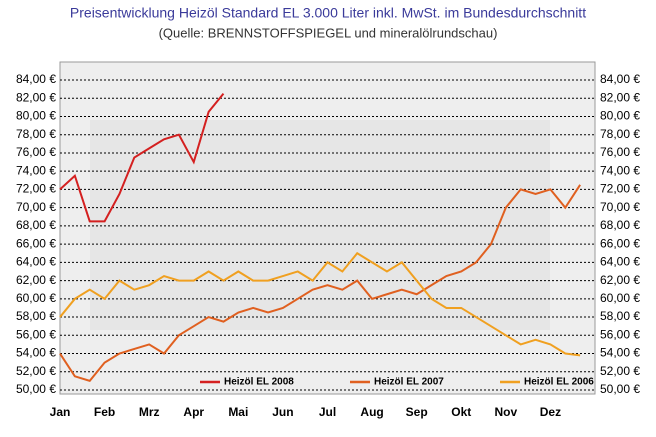  Describe the element at coordinates (36, 389) in the screenshot. I see `y-tick-label: 50,00 €` at that location.